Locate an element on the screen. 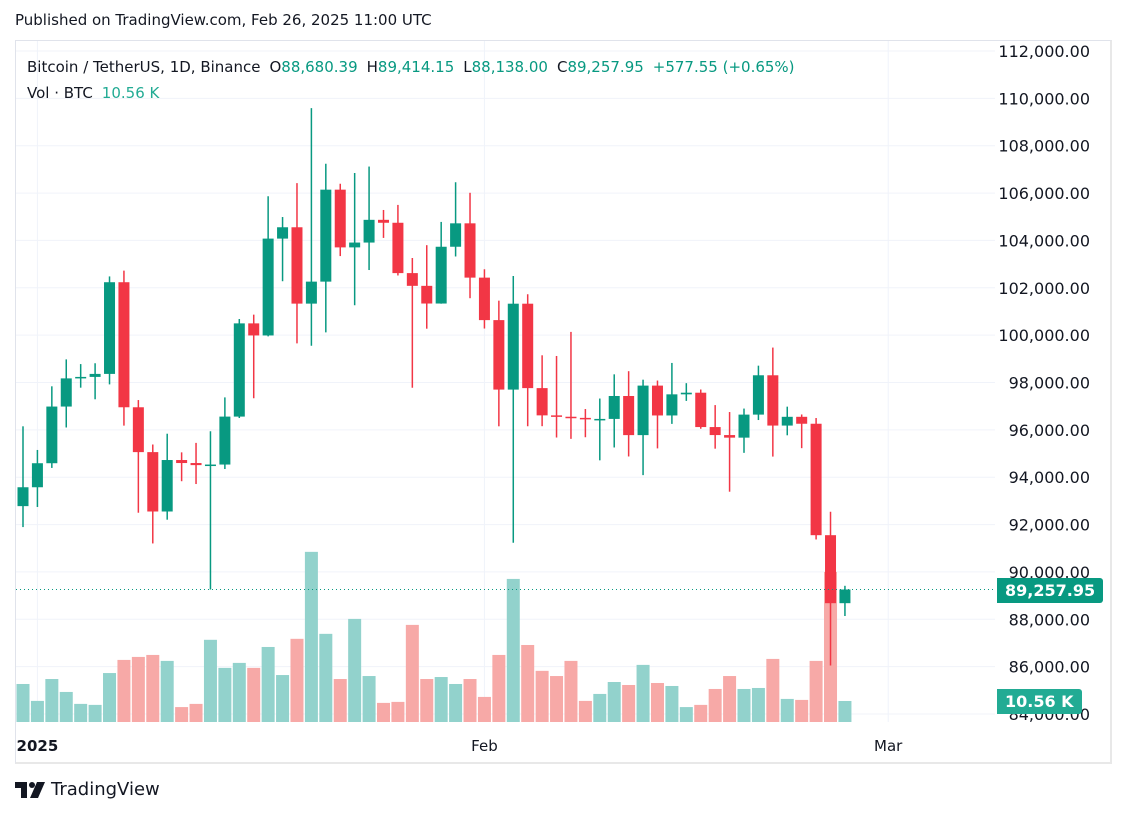  price-tick-label: 98,000.00 is located at coordinates (1049, 383).